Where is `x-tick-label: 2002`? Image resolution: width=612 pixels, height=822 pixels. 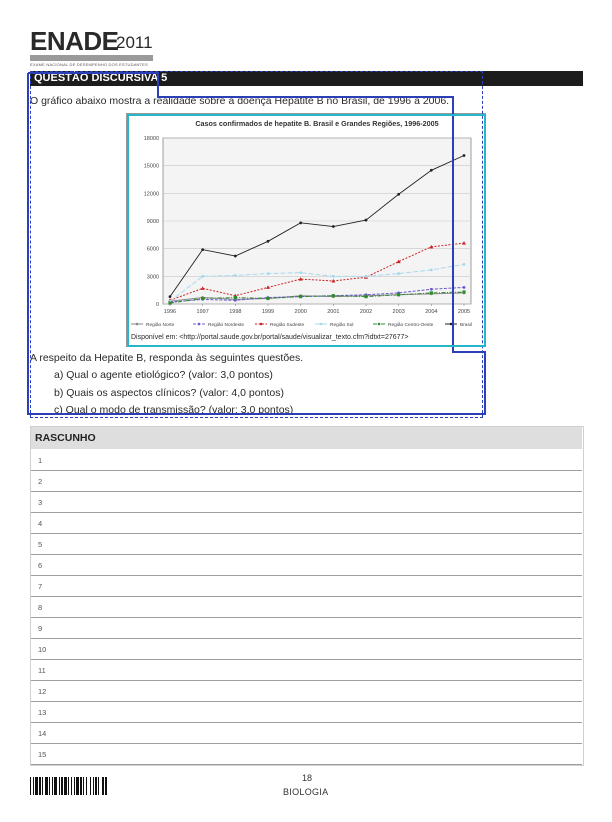
x-tick-label: 2002 is located at coordinates (366, 312).